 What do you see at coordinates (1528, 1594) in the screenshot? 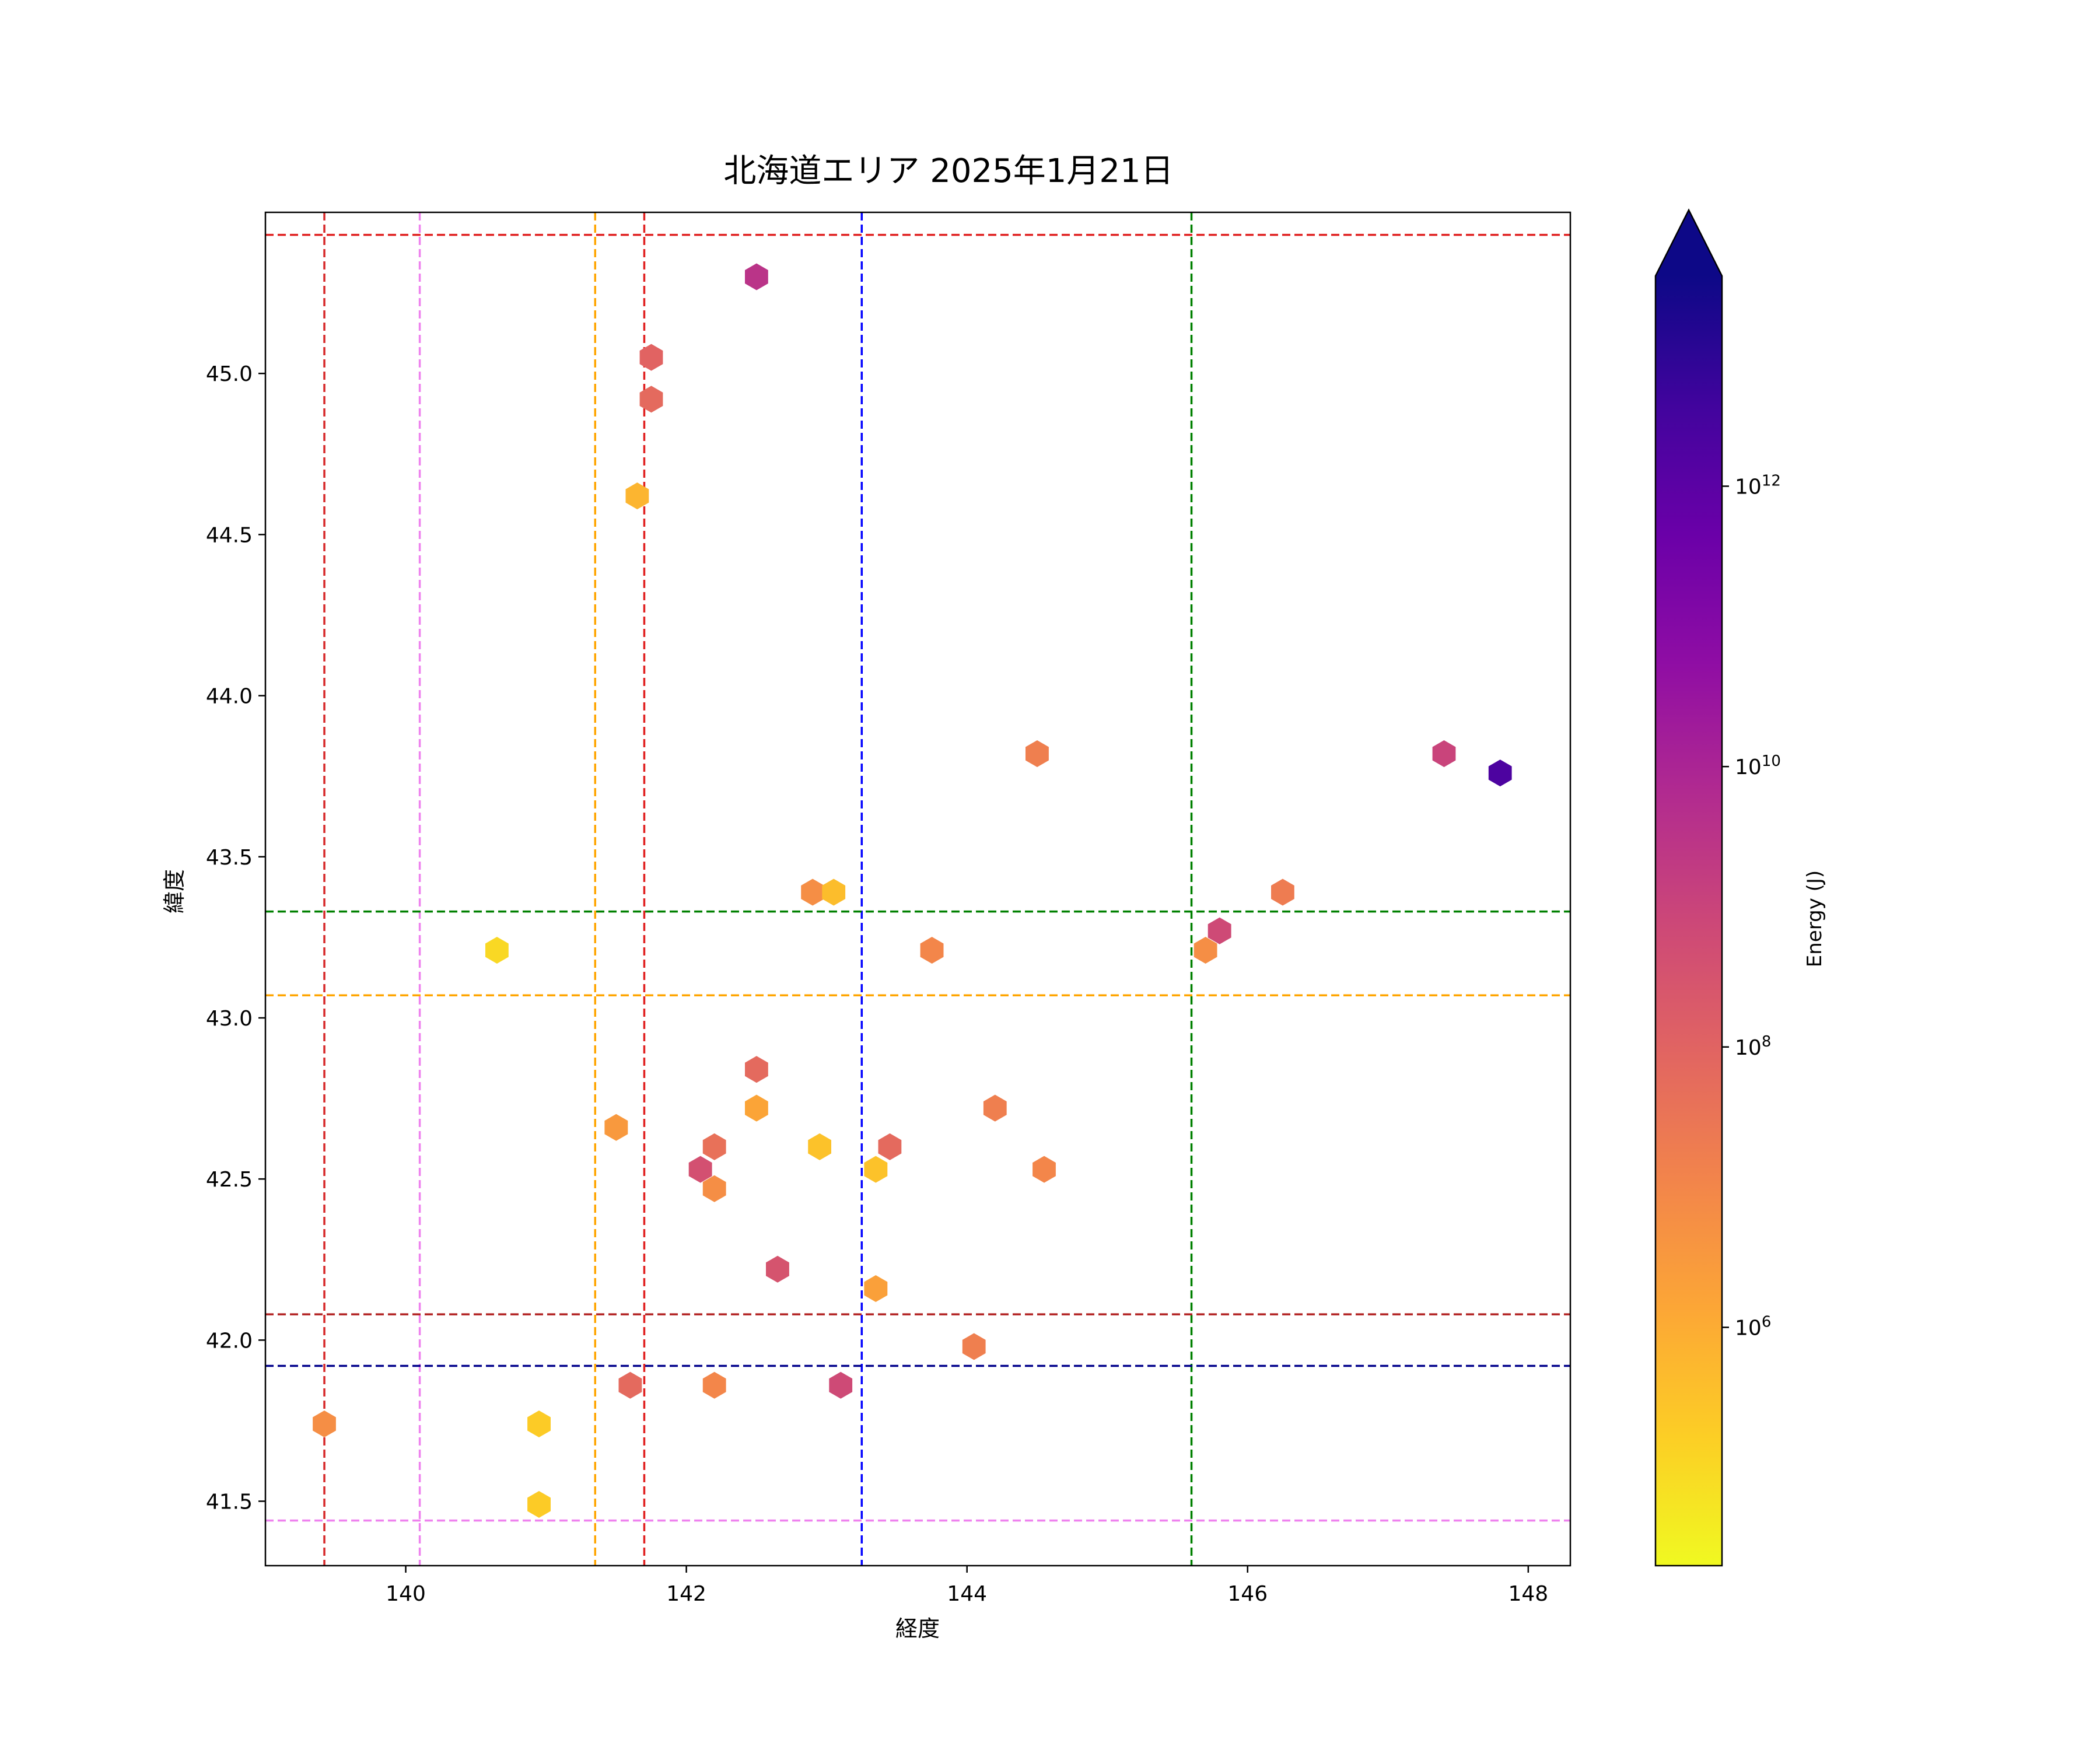
I see `x-tick-label: 148` at bounding box center [1528, 1594].